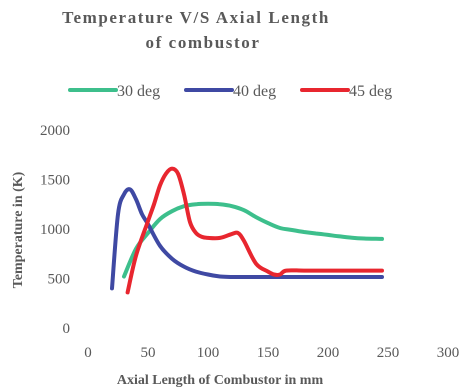 Image resolution: width=468 pixels, height=390 pixels. I want to click on chart-title-line-2: of combustor, so click(202, 42).